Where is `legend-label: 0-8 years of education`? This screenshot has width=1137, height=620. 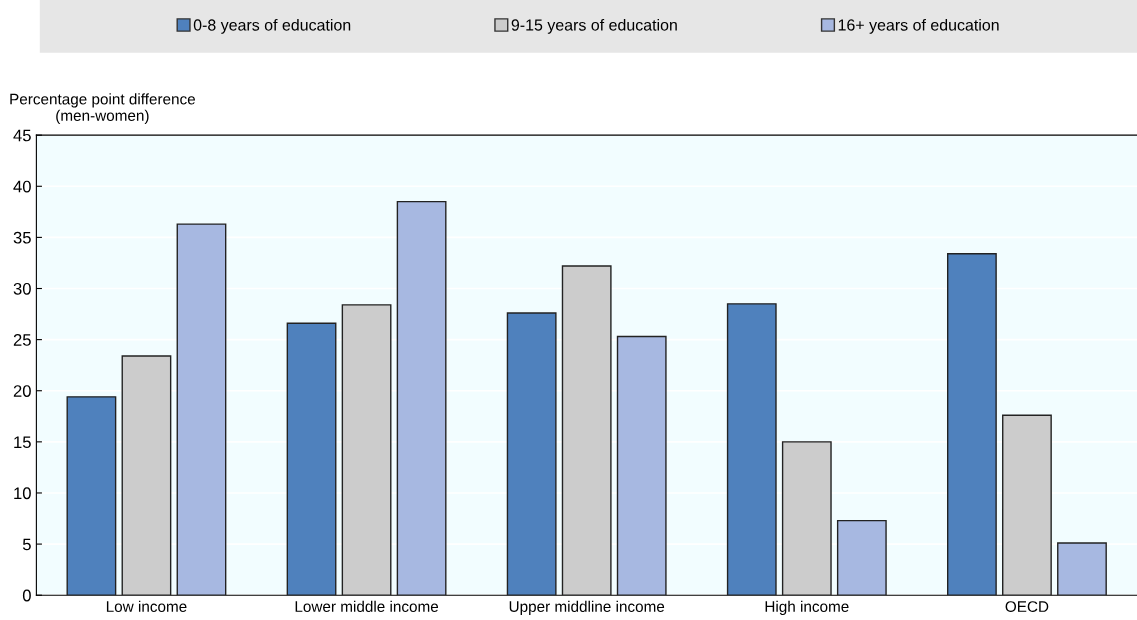
legend-label: 0-8 years of education is located at coordinates (272, 26).